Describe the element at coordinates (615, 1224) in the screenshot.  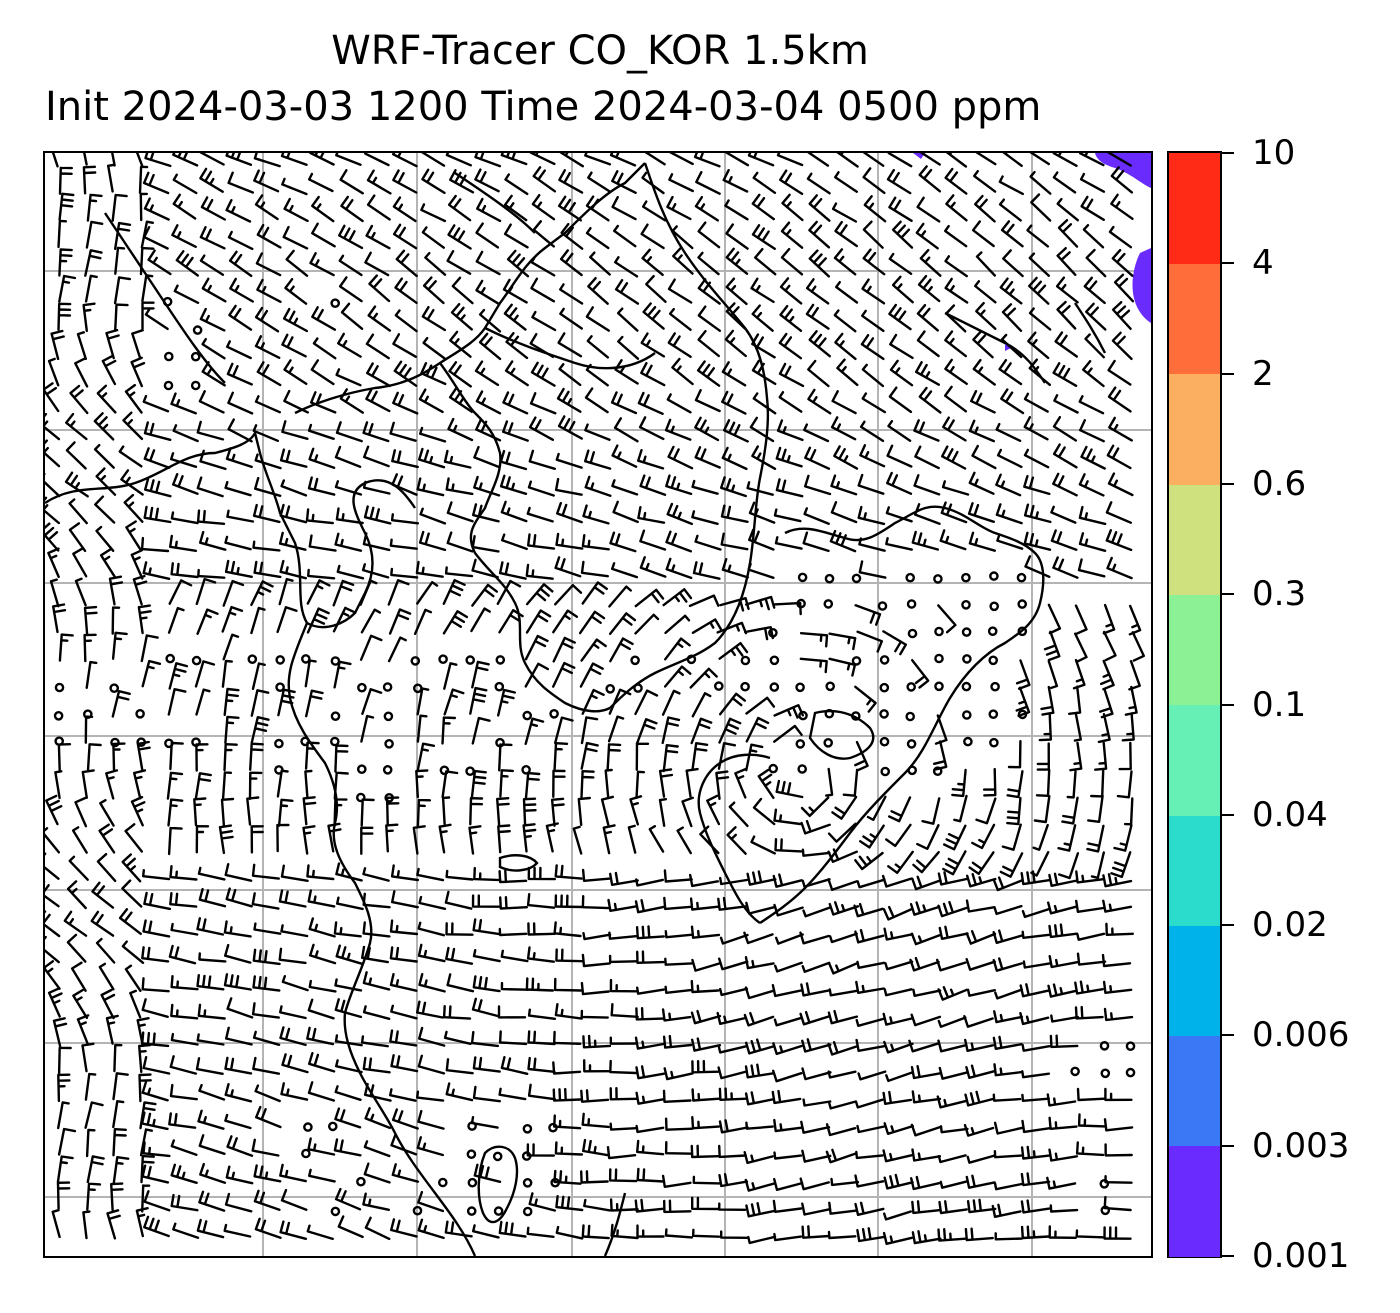
I see `coastline-ryukyu` at that location.